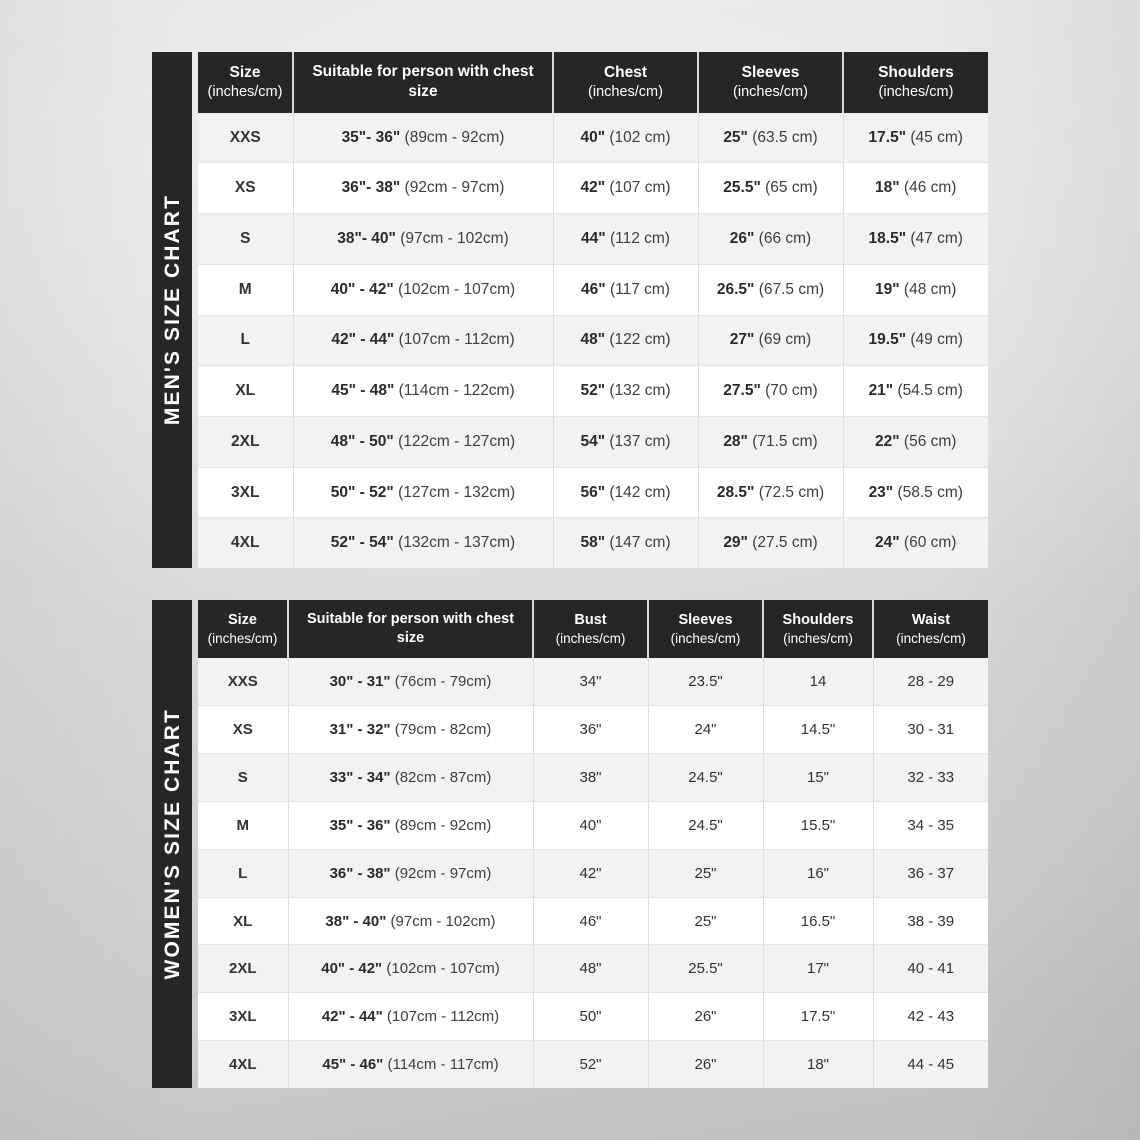 Image resolution: width=1140 pixels, height=1140 pixels. What do you see at coordinates (770, 92) in the screenshot?
I see `mens-col-header-sleeves-sub: (inches/cm)` at bounding box center [770, 92].